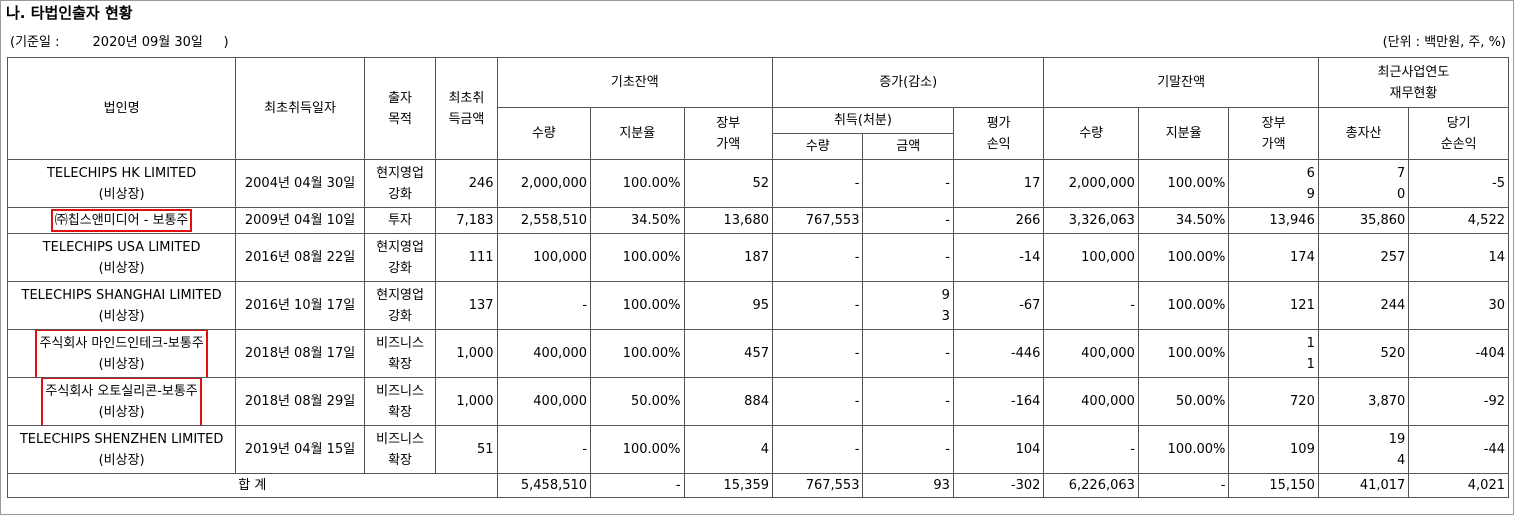 The image size is (1516, 517). Describe the element at coordinates (121, 353) in the screenshot. I see `corp-name: 주식회사 마인드인테크-보통주 (비상장)` at that location.